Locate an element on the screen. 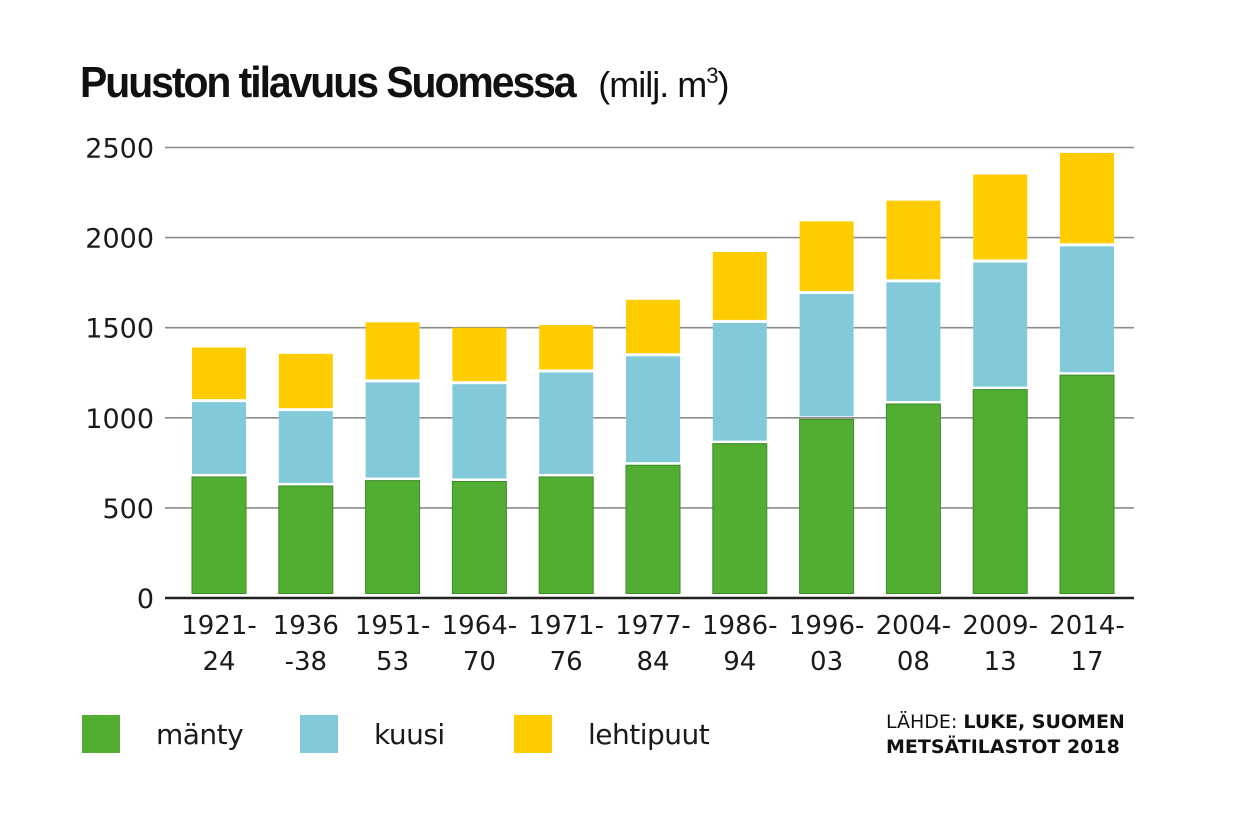 The height and width of the screenshot is (825, 1240). x-tick-label-line1: 1977- is located at coordinates (653, 626).